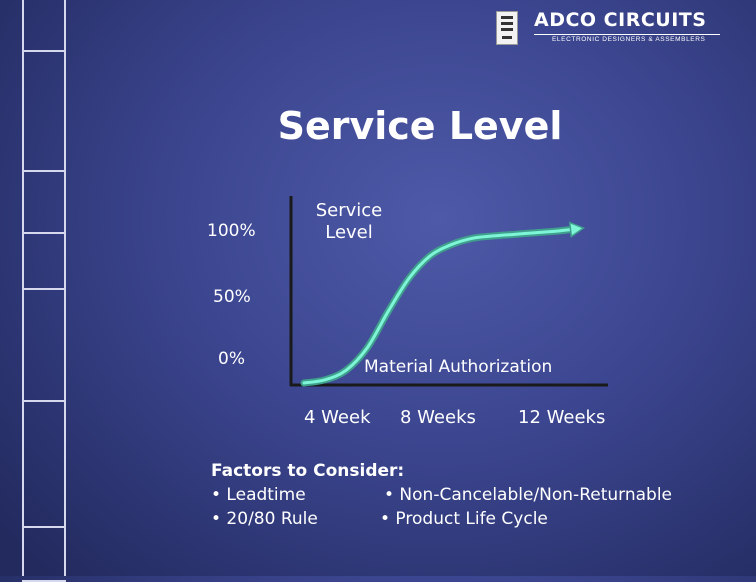 The image size is (756, 582). I want to click on y-tick-label: 0%, so click(231, 359).